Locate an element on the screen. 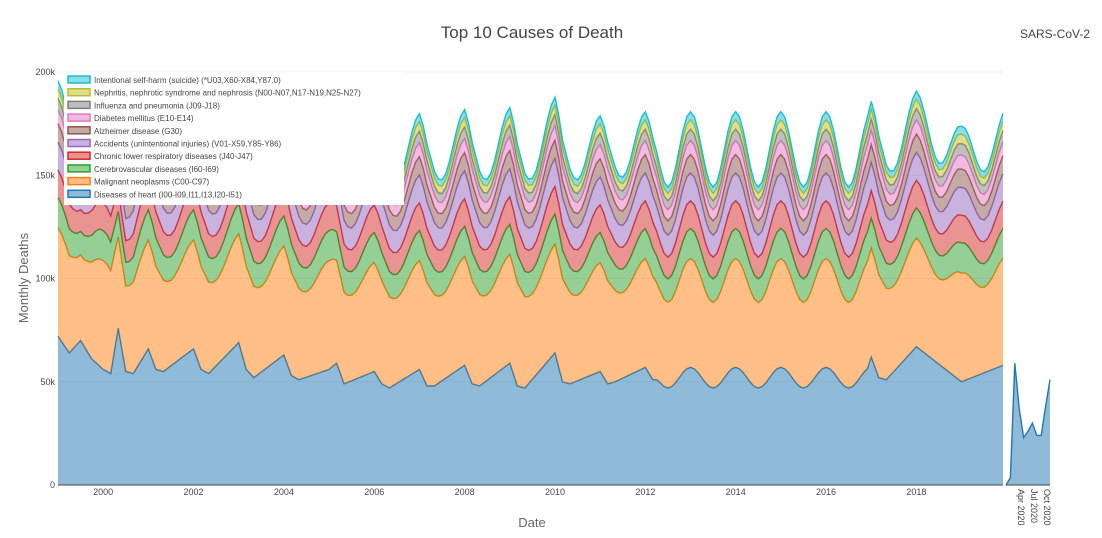  y-tick-label: 150k is located at coordinates (45, 175).